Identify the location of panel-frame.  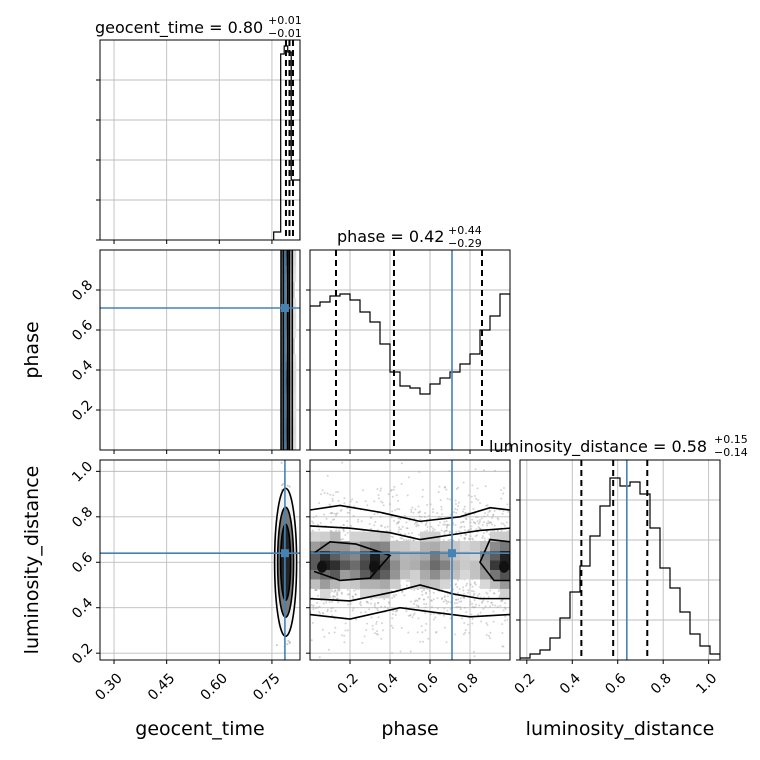
(620, 560).